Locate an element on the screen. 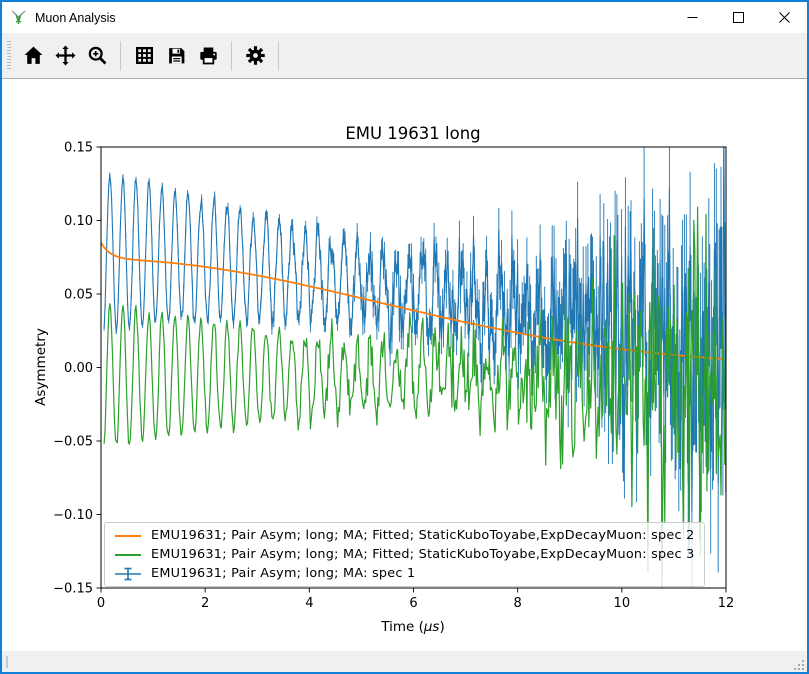 The height and width of the screenshot is (674, 809). legend-line-swatch-orange is located at coordinates (128, 535).